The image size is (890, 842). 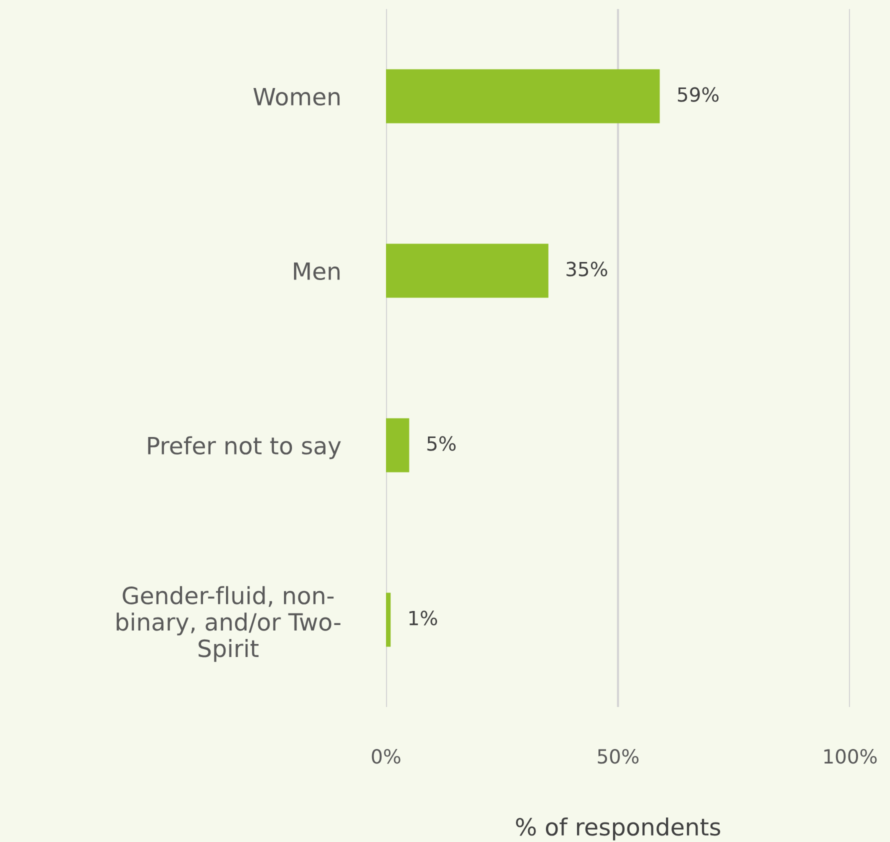 I want to click on x-axis-title: % of respondents, so click(x=618, y=828).